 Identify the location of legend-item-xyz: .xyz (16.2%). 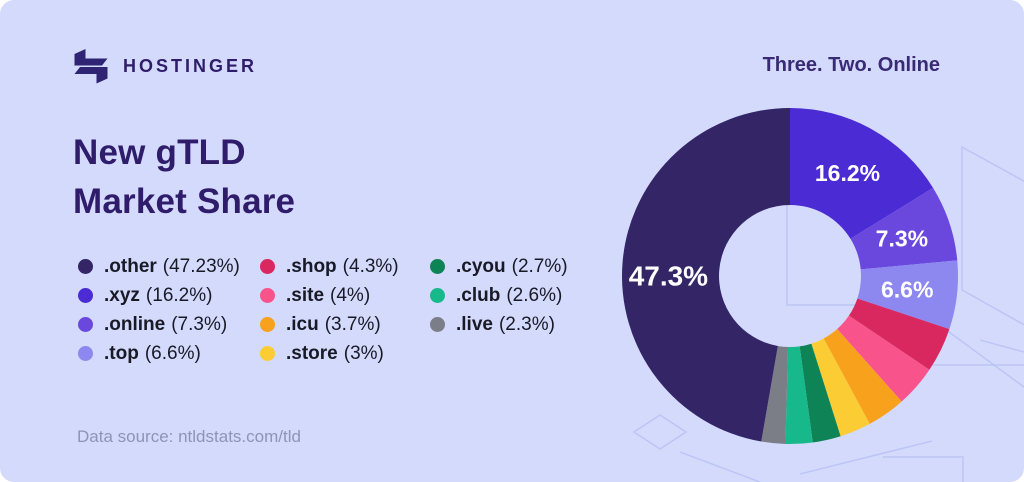
(169, 295).